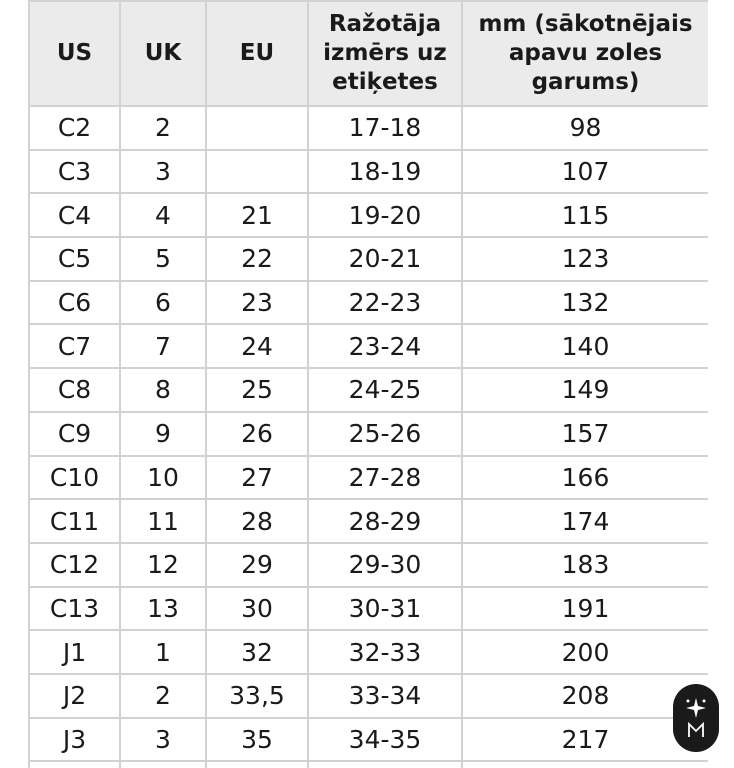 Image resolution: width=734 pixels, height=768 pixels. Describe the element at coordinates (584, 346) in the screenshot. I see `cell-mm-length: 140` at that location.